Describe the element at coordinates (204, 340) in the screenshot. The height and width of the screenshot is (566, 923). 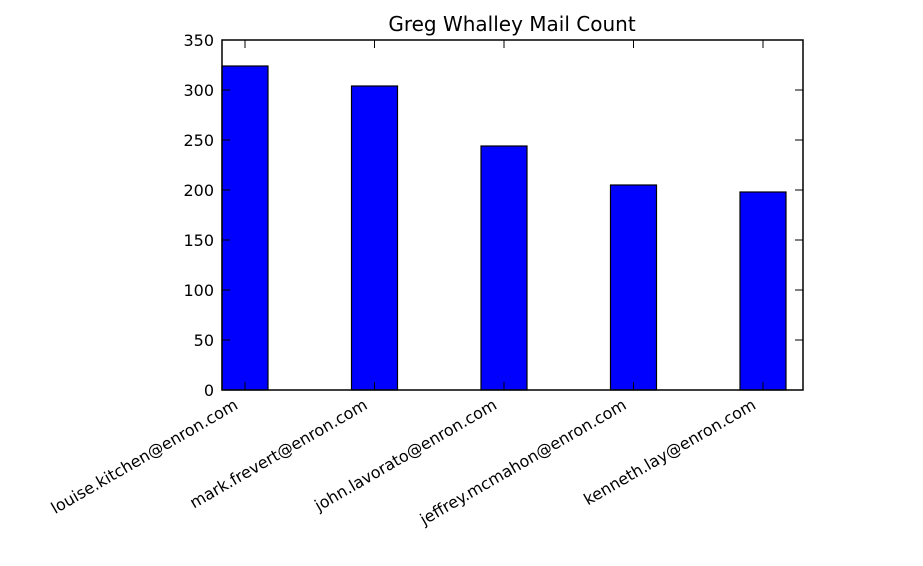
I see `y-tick-label: 50` at that location.